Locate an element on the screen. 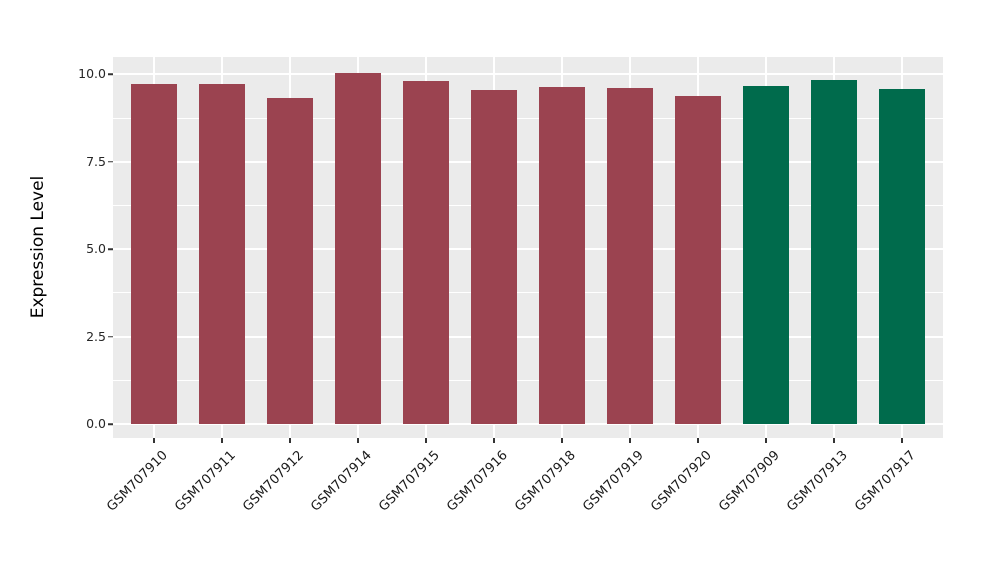  x-axis-slot: GSM707920 is located at coordinates (690, 498).